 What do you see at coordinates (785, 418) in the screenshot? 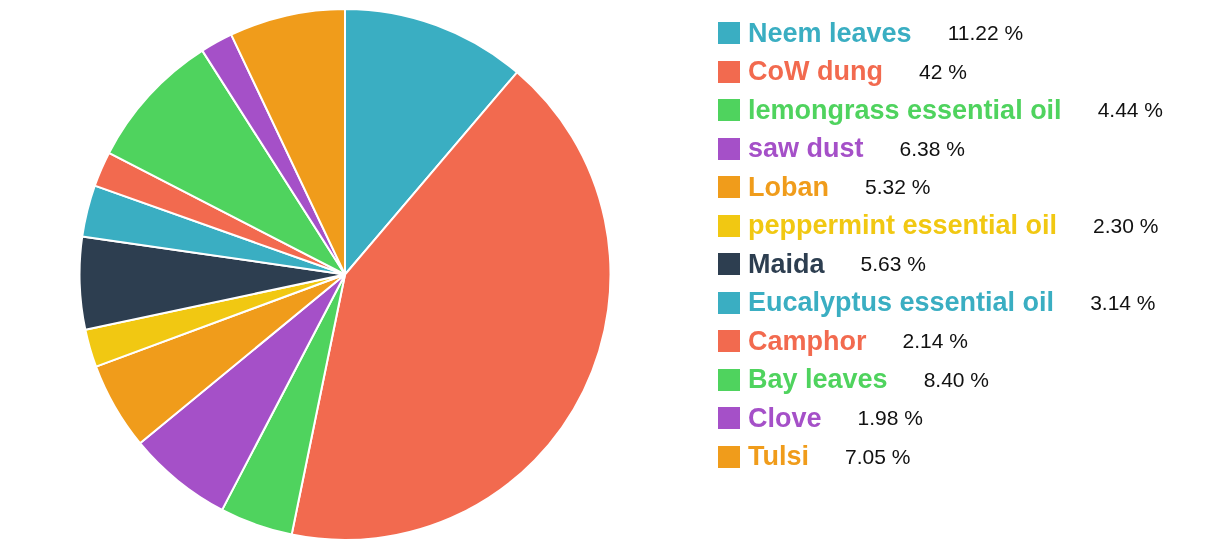
I see `legend-label: Clove` at bounding box center [785, 418].